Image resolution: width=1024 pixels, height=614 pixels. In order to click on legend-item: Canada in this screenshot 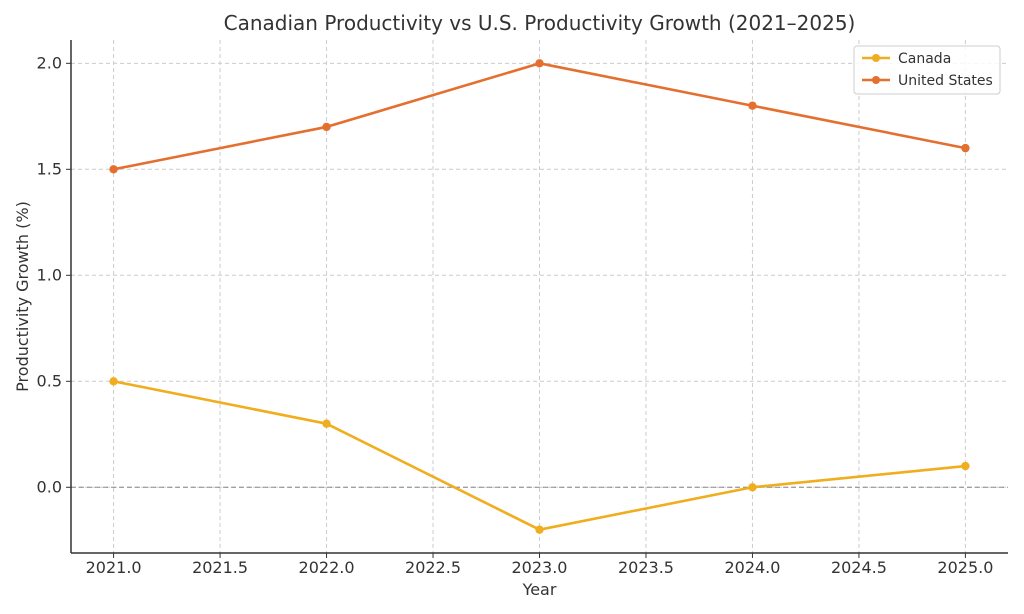, I will do `click(906, 59)`.